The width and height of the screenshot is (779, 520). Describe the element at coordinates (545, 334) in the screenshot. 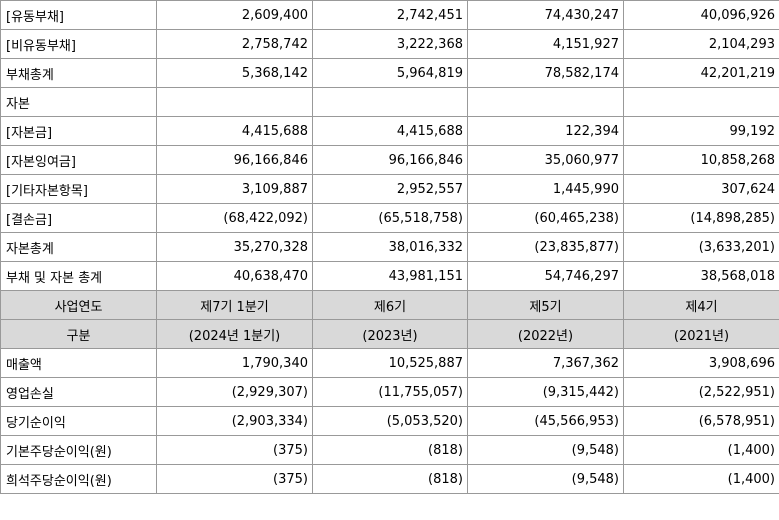

I see `header-cell: (2022년)` at that location.